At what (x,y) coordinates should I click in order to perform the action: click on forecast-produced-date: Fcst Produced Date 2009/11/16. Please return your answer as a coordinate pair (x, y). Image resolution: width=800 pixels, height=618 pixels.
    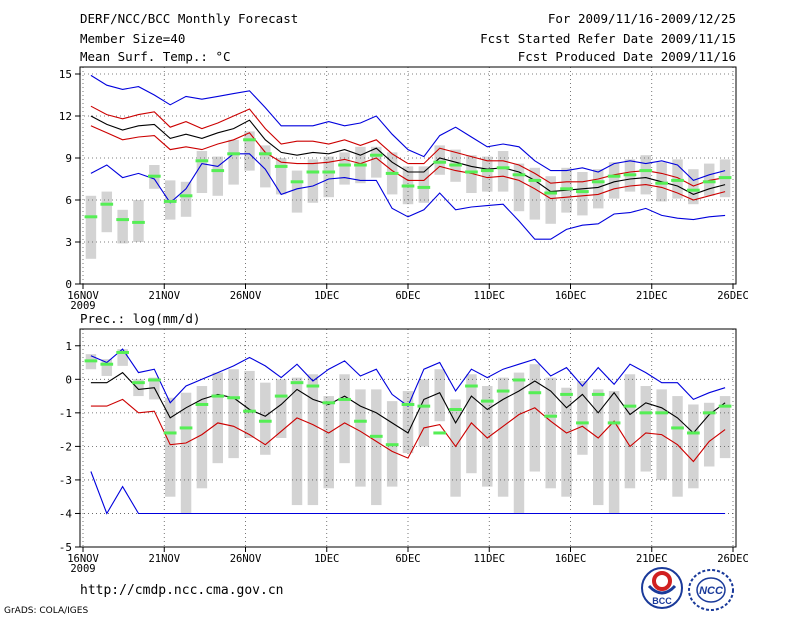
    Looking at the image, I should click on (626, 56).